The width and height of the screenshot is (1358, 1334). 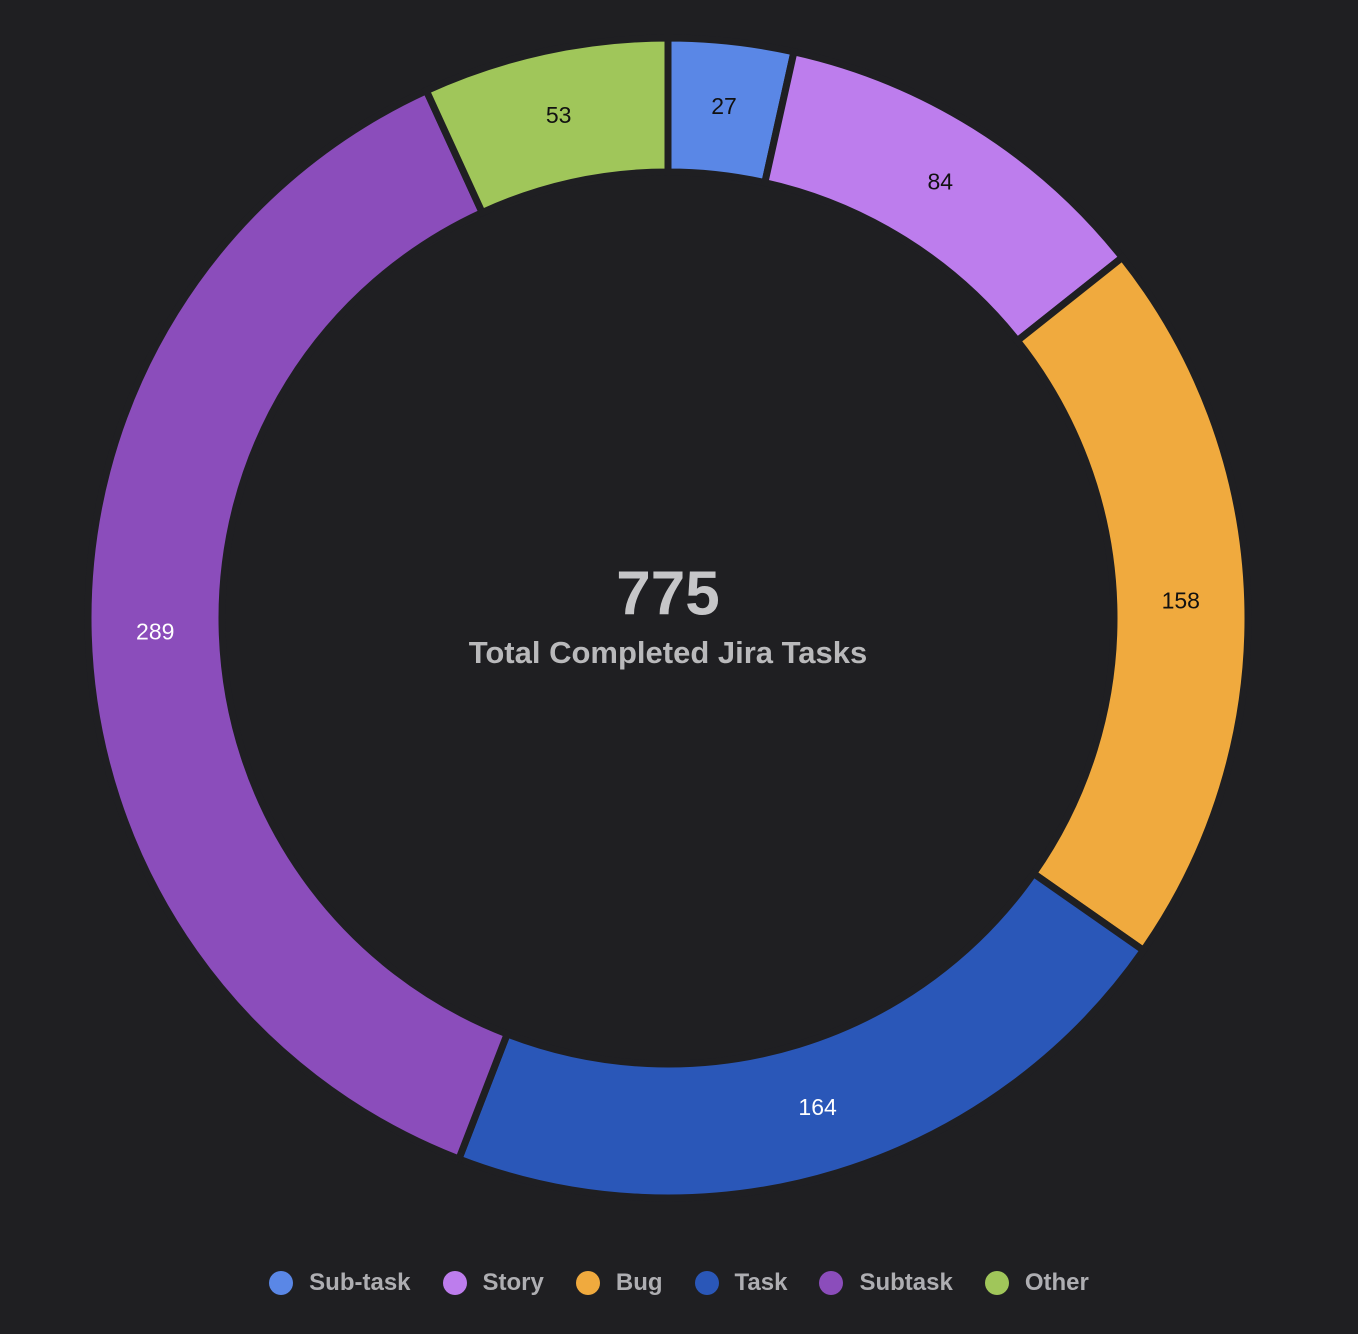 I want to click on slice-task, so click(x=801, y=1035).